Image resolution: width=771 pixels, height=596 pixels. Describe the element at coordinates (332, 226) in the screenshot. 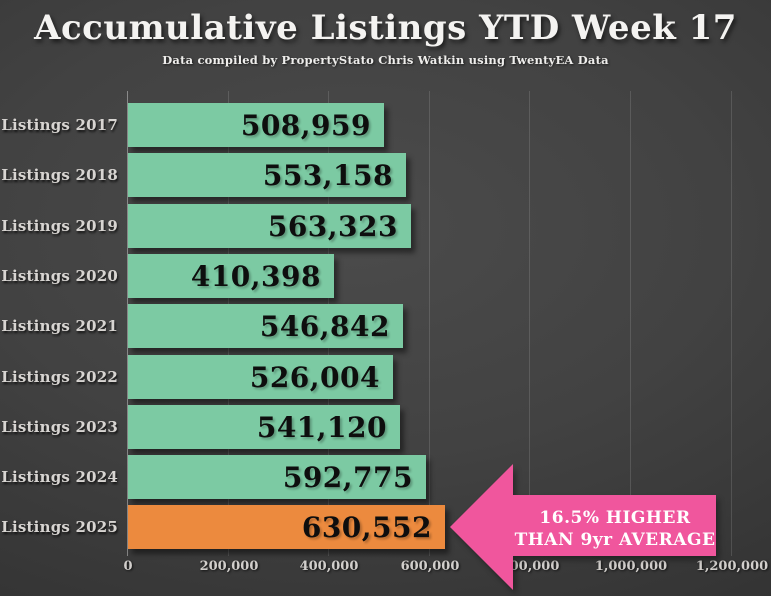

I see `bar-value-label: 563,323` at that location.